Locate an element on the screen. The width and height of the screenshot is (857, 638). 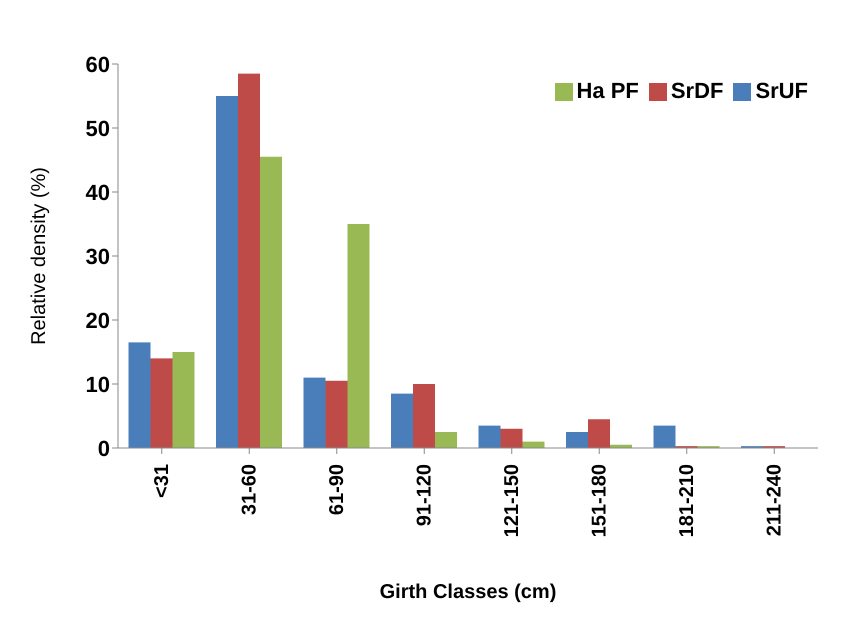
y-axis-title: Relative density (%) is located at coordinates (39, 256).